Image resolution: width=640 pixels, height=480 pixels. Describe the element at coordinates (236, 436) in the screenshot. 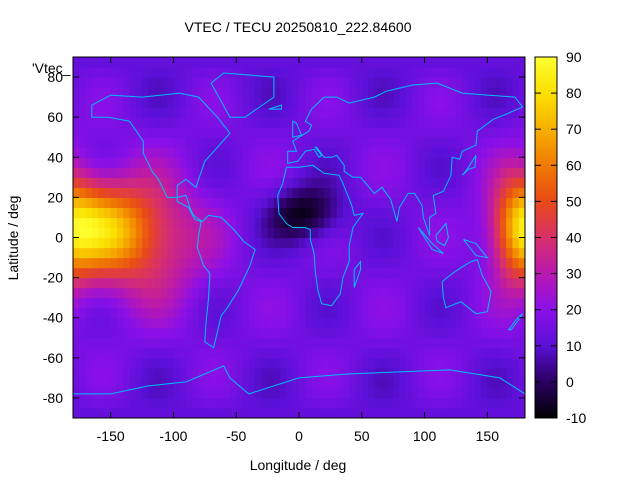

I see `x-tick-label: -50` at that location.